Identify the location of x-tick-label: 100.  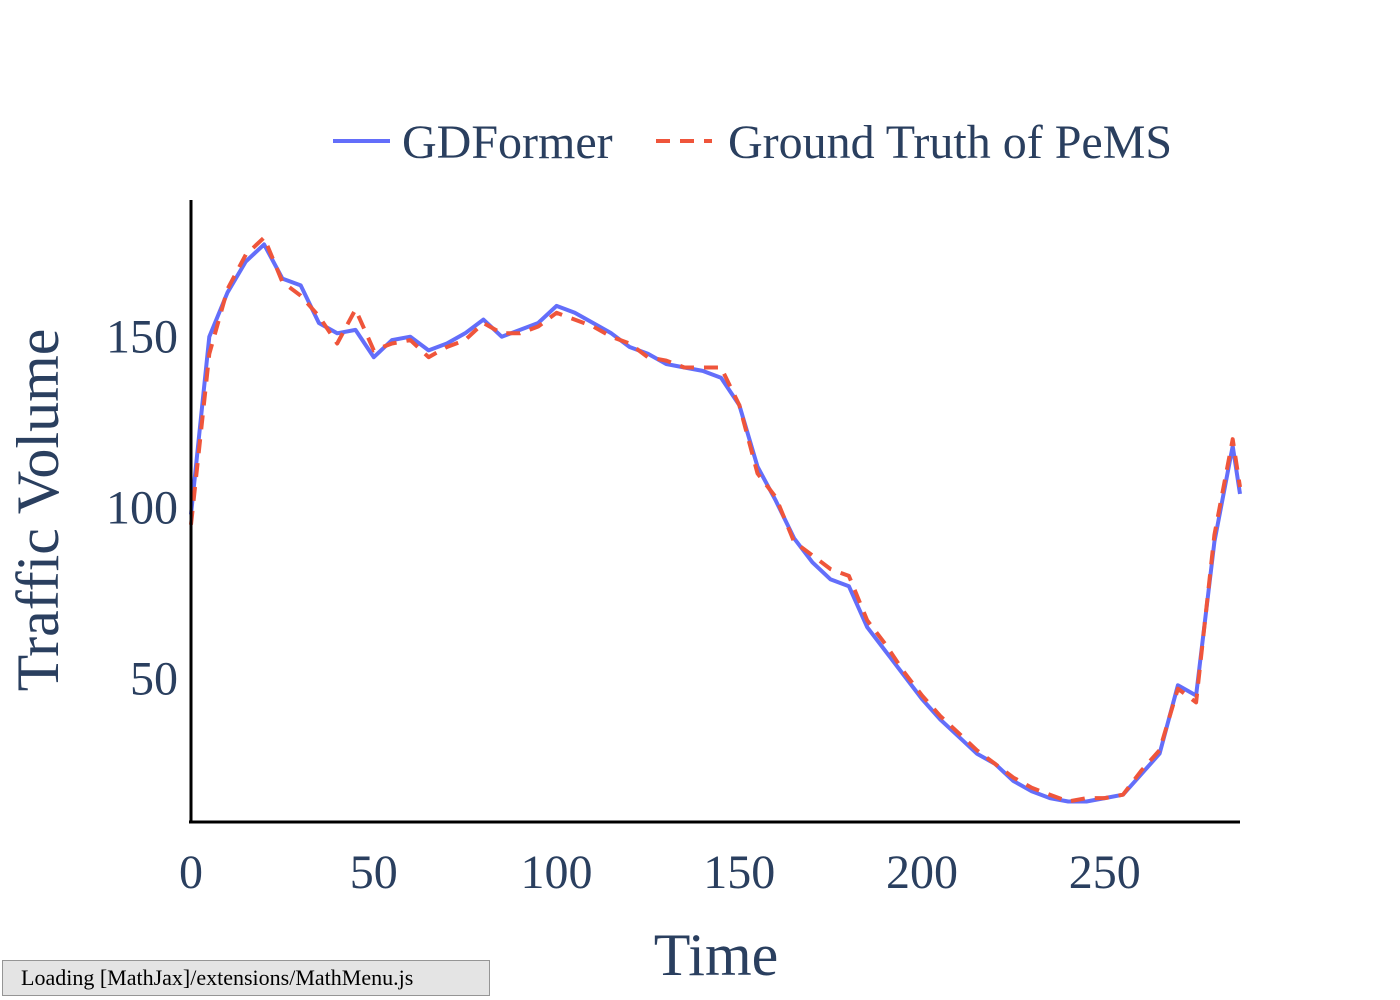
(557, 872).